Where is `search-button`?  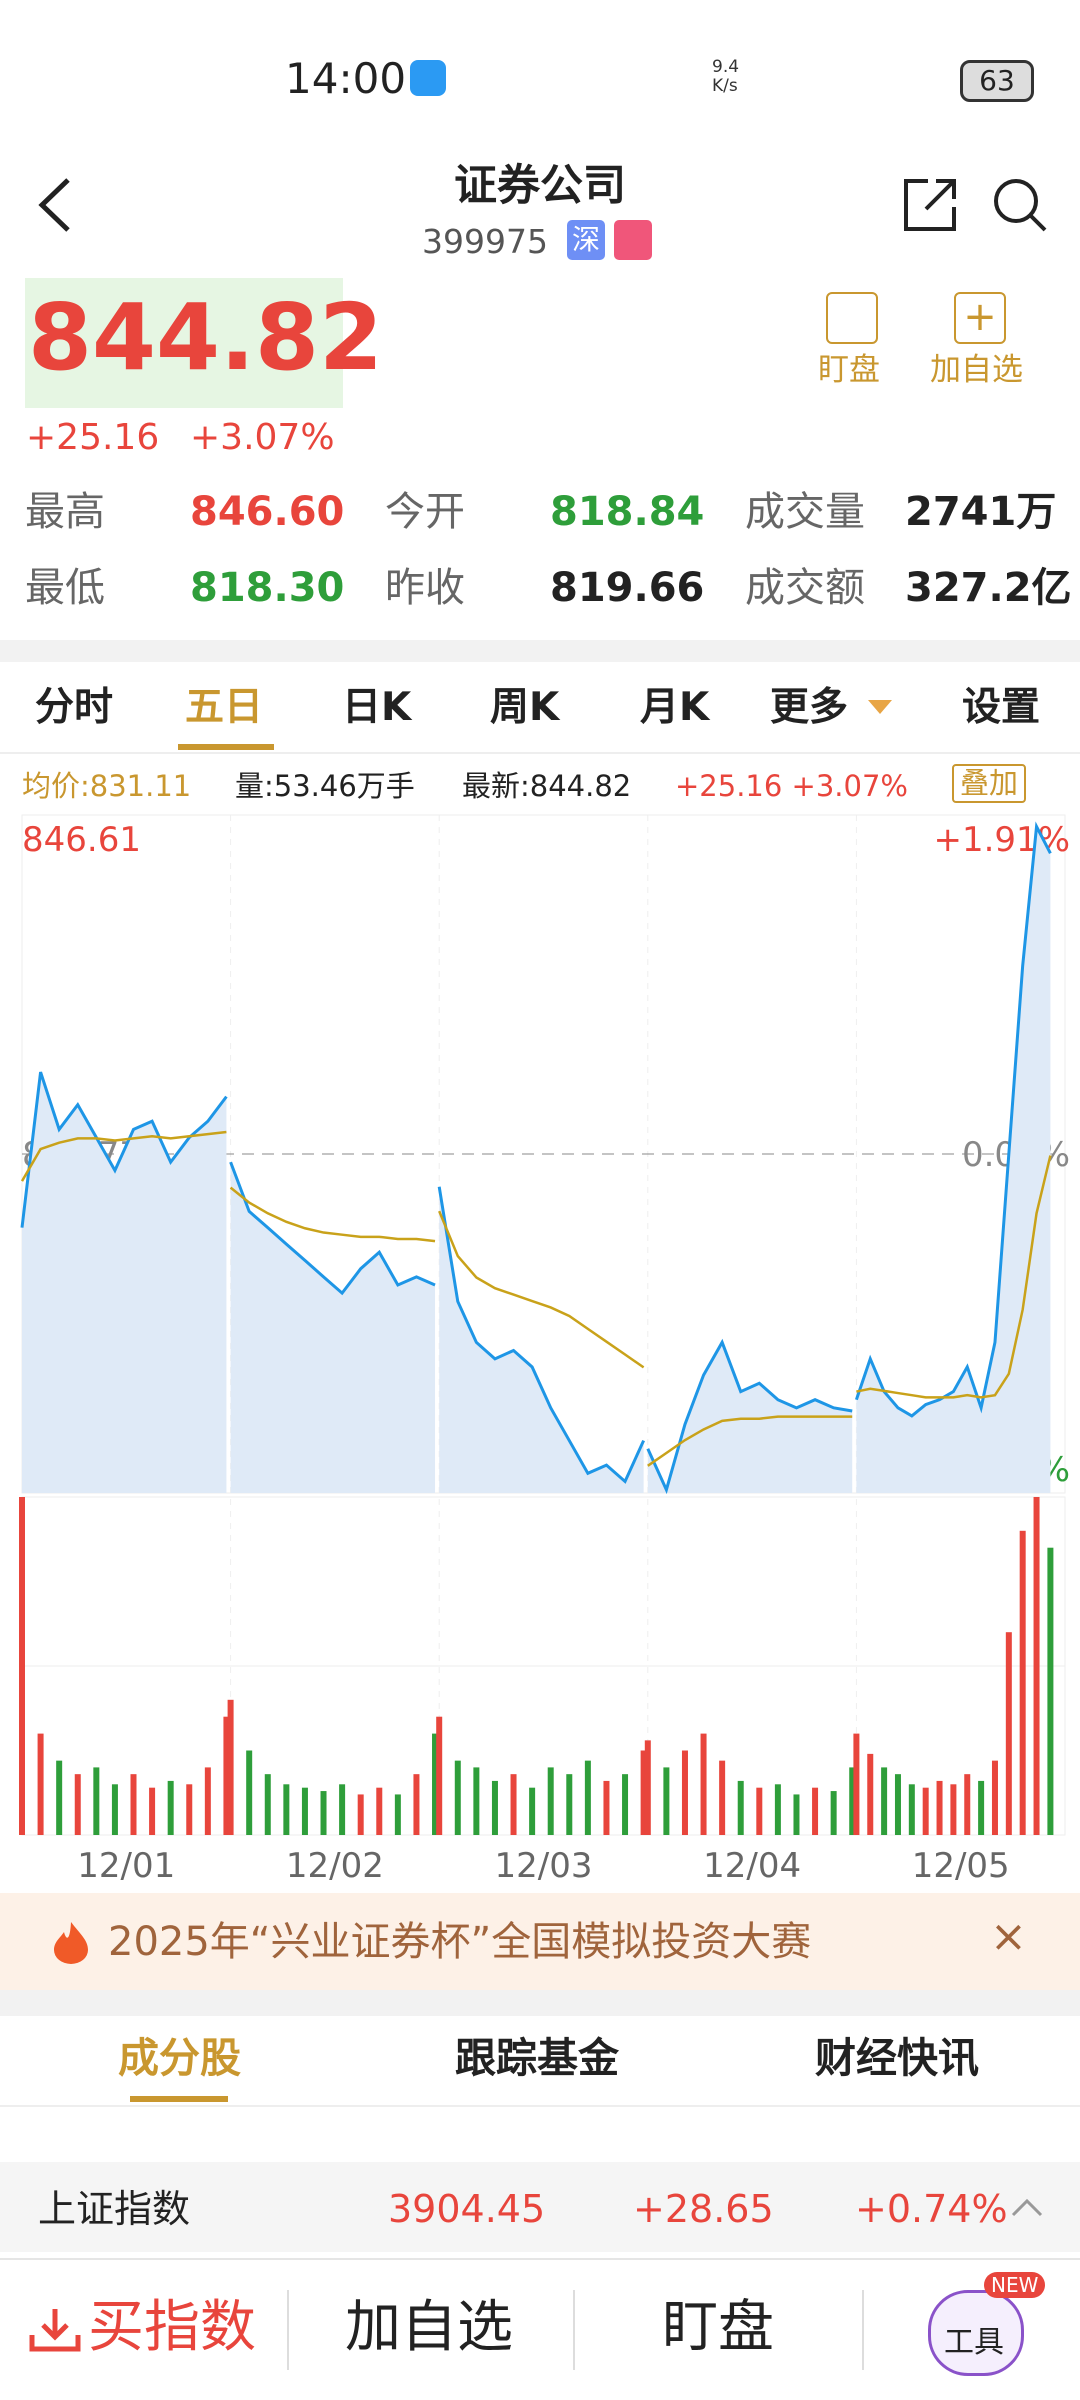 search-button is located at coordinates (1020, 205).